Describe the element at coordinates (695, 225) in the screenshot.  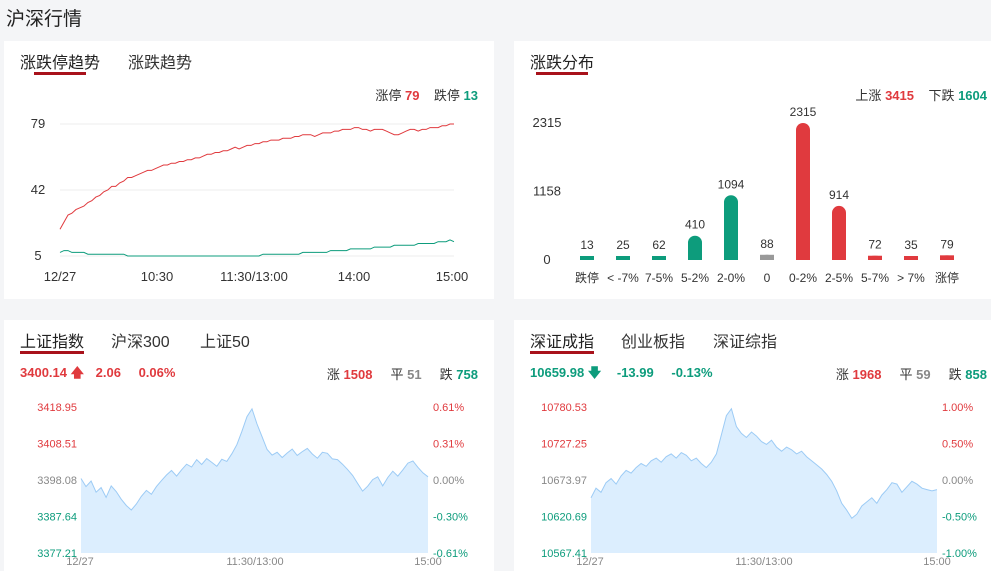
I see `bar-data-label: 410` at that location.